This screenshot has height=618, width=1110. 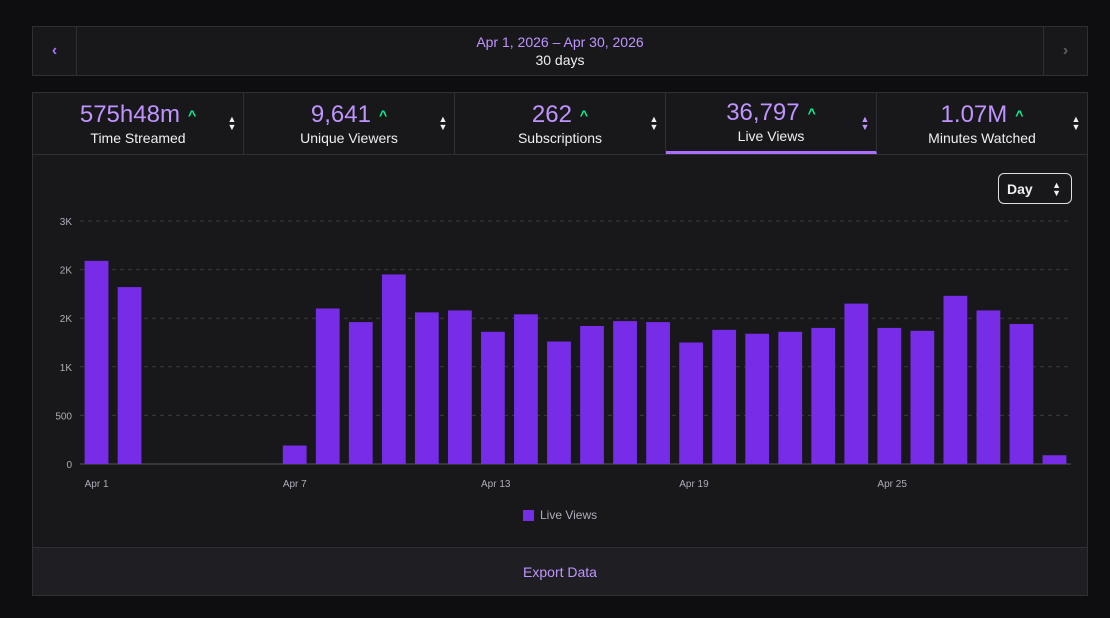 I want to click on tab-time-streamed: 575h48m ^ Time Streamed ▲ ▼, so click(x=138, y=123).